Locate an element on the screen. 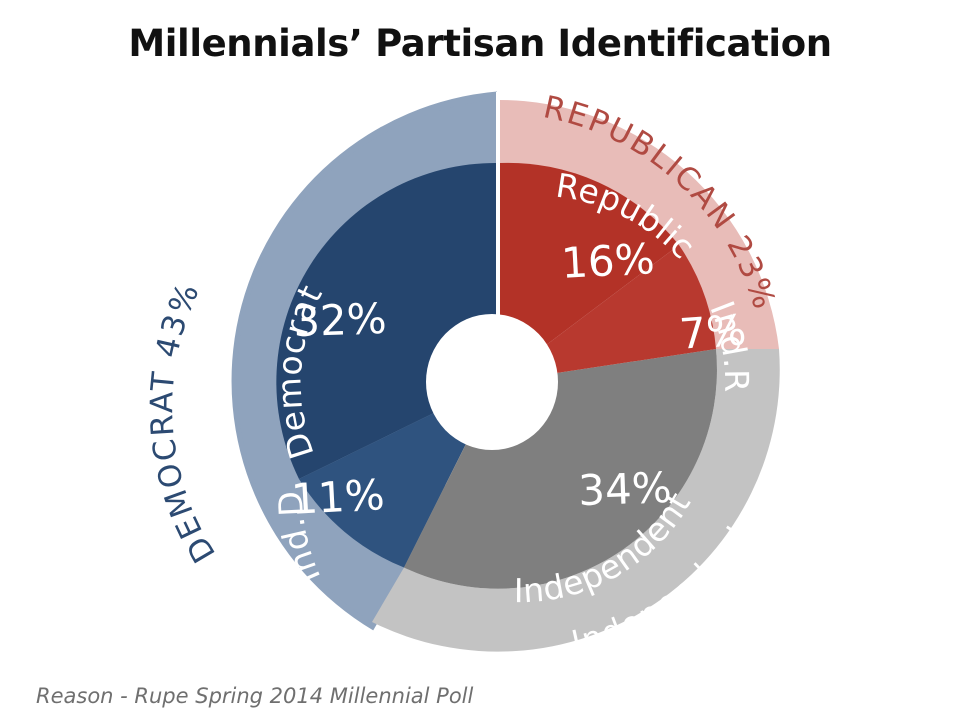 This screenshot has width=960, height=720. inner-segment-independent is located at coordinates (560, 469).